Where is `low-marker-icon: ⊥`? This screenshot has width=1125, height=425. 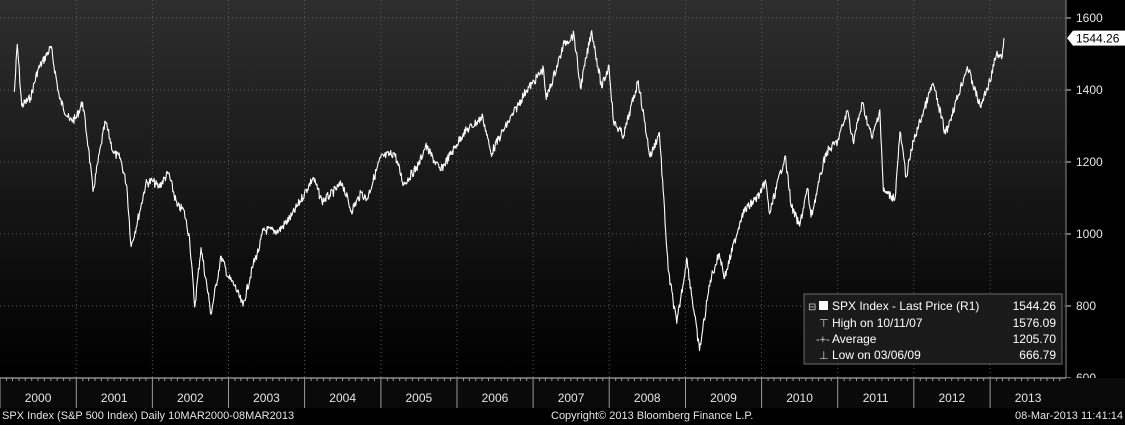
low-marker-icon: ⊥ is located at coordinates (824, 356).